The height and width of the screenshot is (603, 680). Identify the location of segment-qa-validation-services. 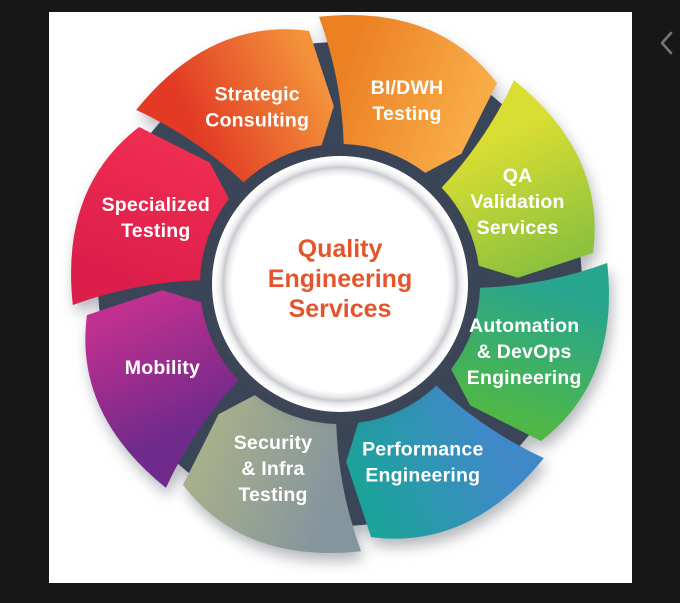
(518, 179).